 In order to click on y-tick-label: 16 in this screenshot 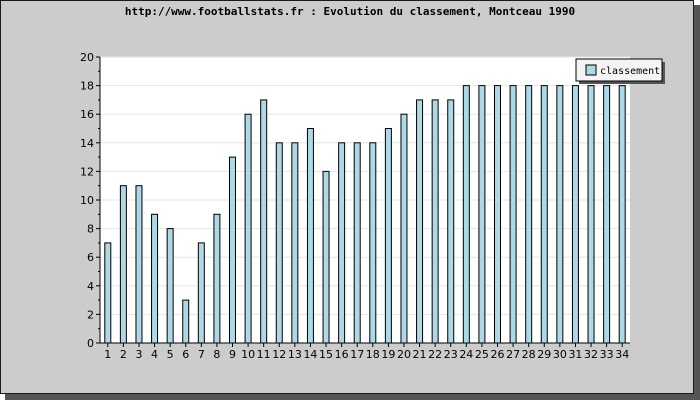, I will do `click(87, 114)`.